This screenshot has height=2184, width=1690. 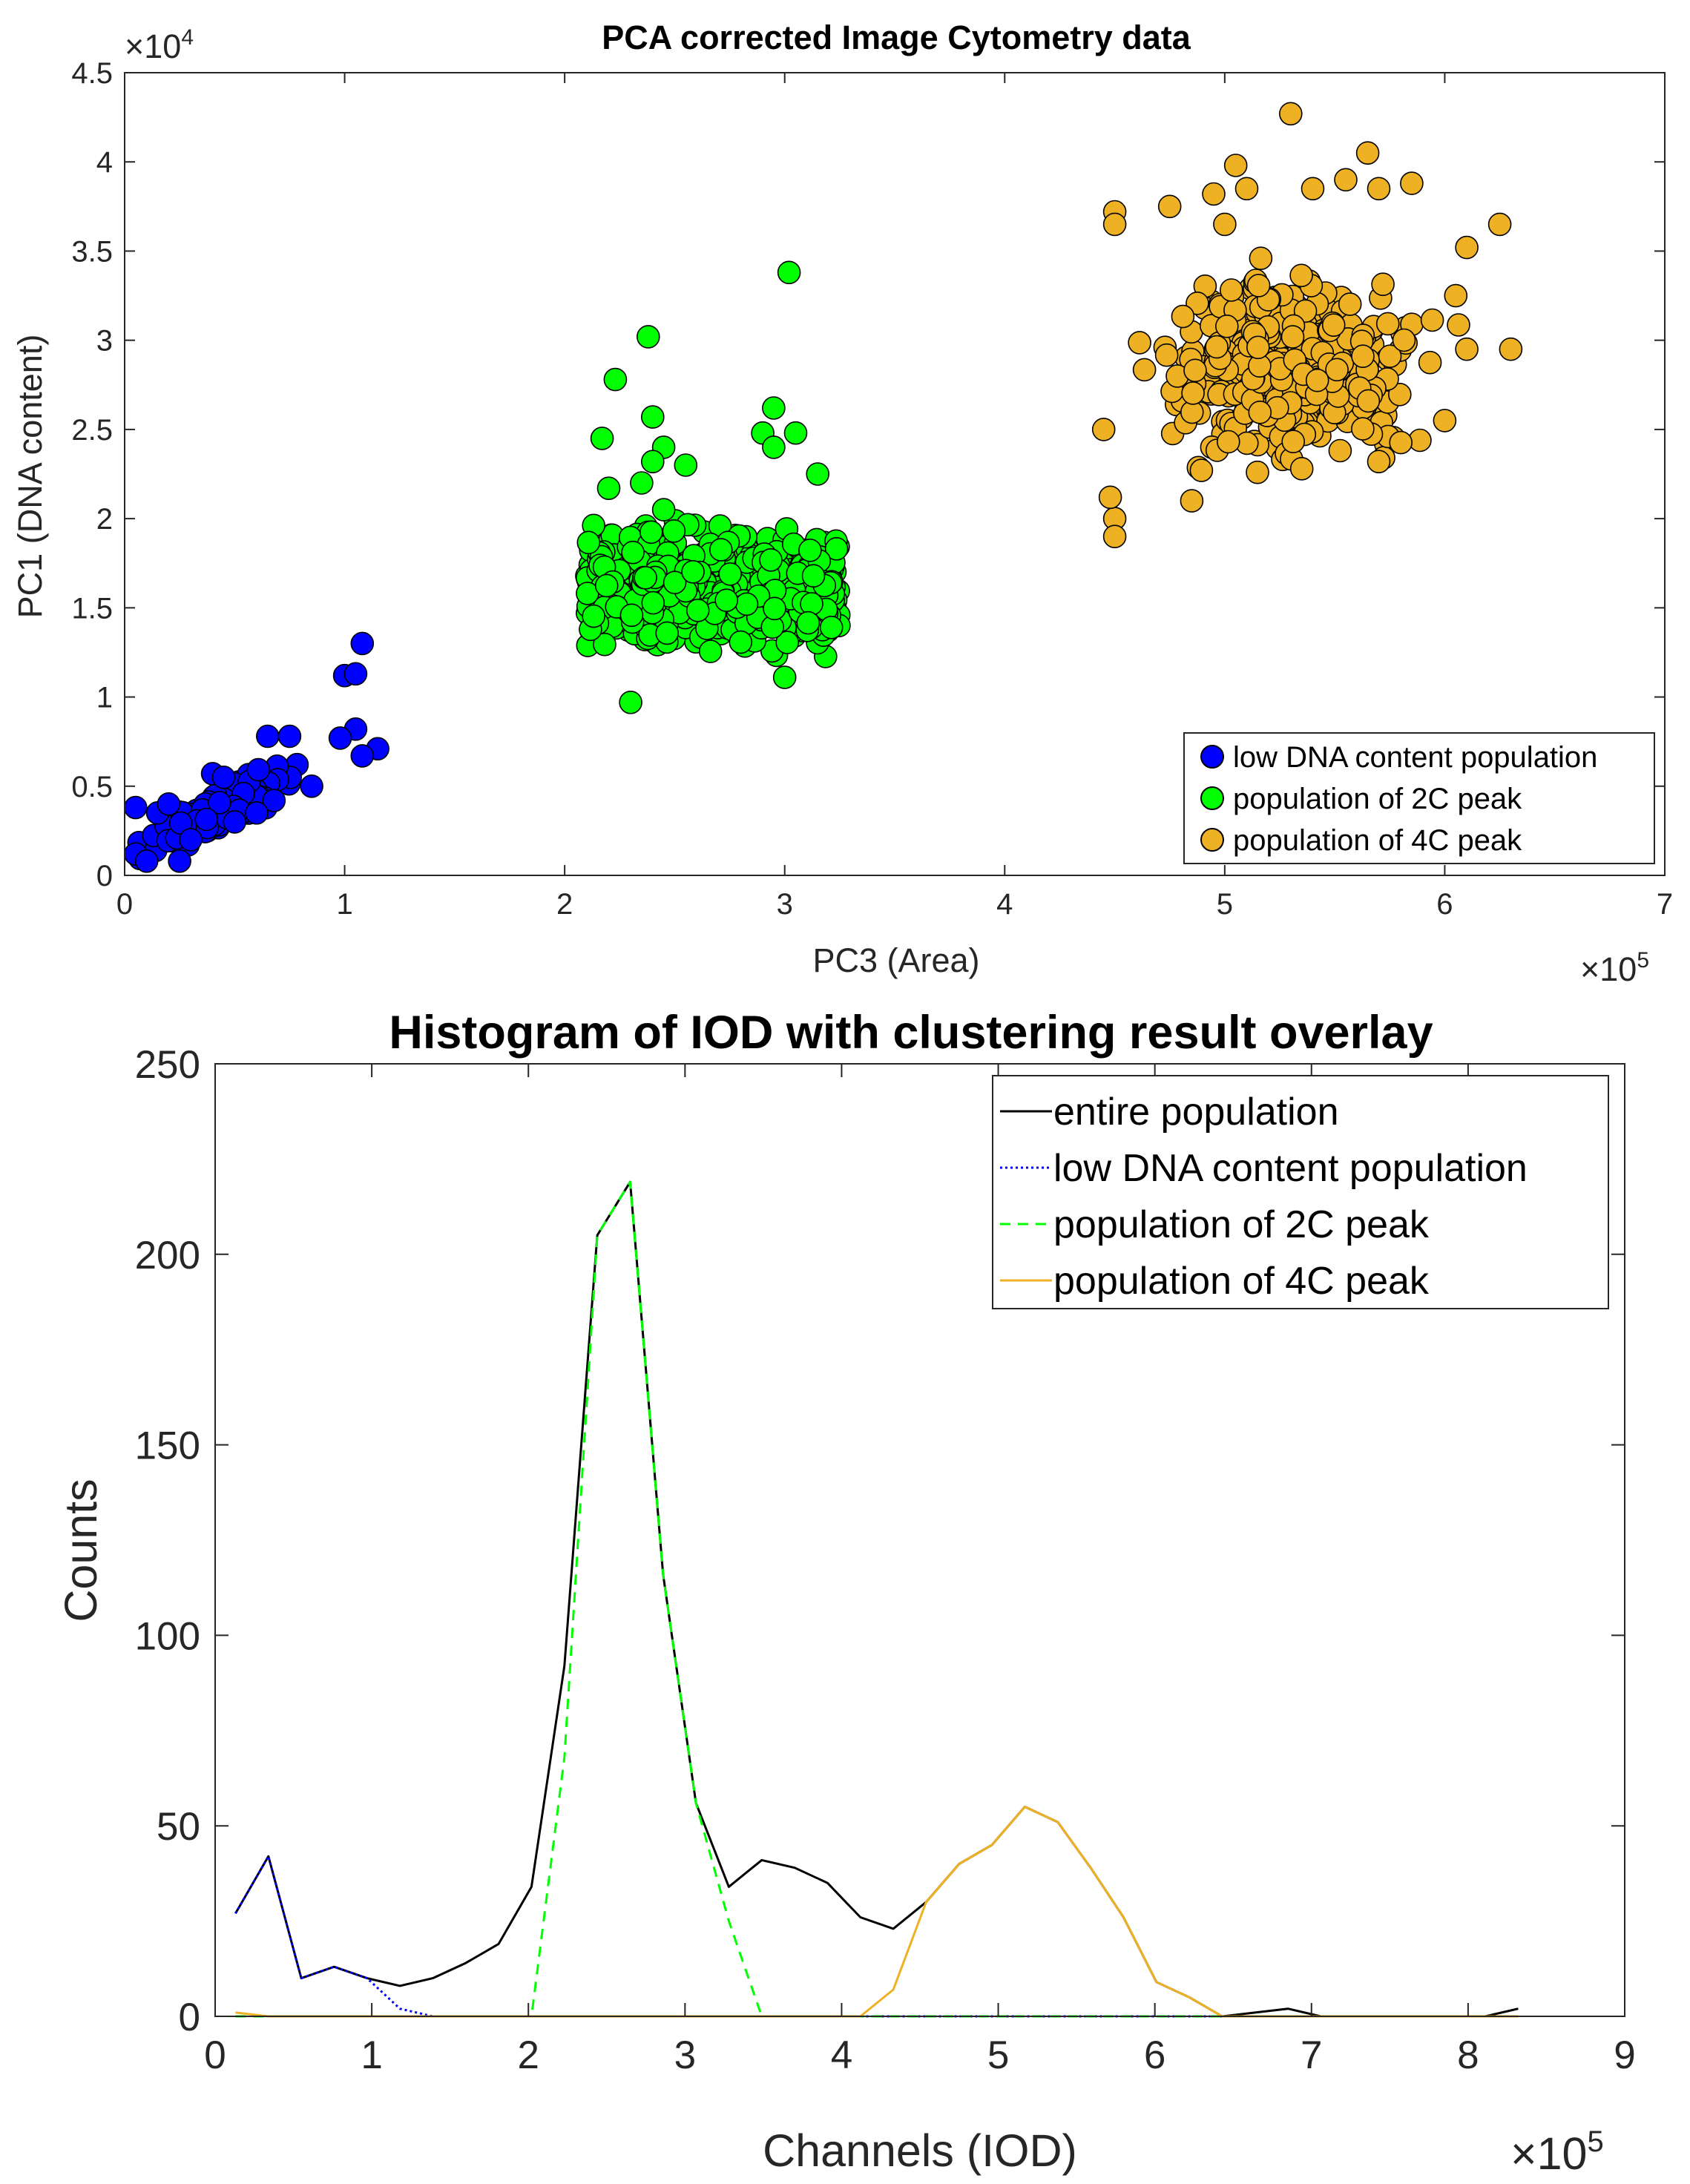 I want to click on histogram-x-exponent-base: ×10⁵, so click(x=1557, y=2152).